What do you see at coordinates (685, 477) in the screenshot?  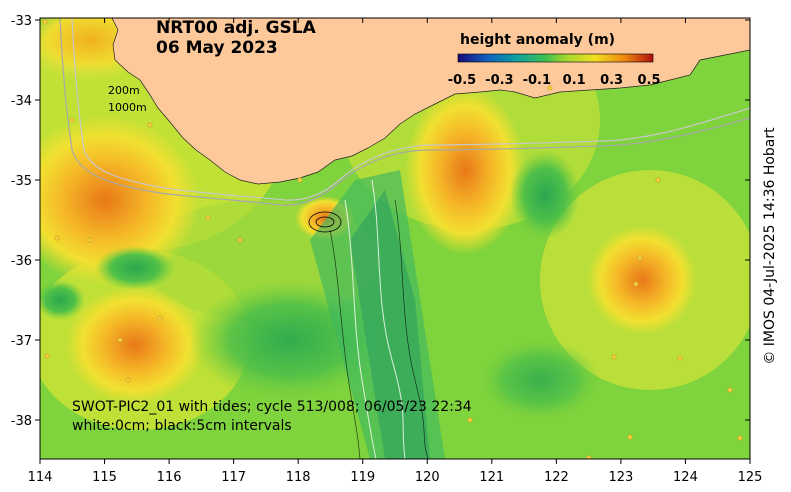 I see `x-tick-label: 124` at bounding box center [685, 477].